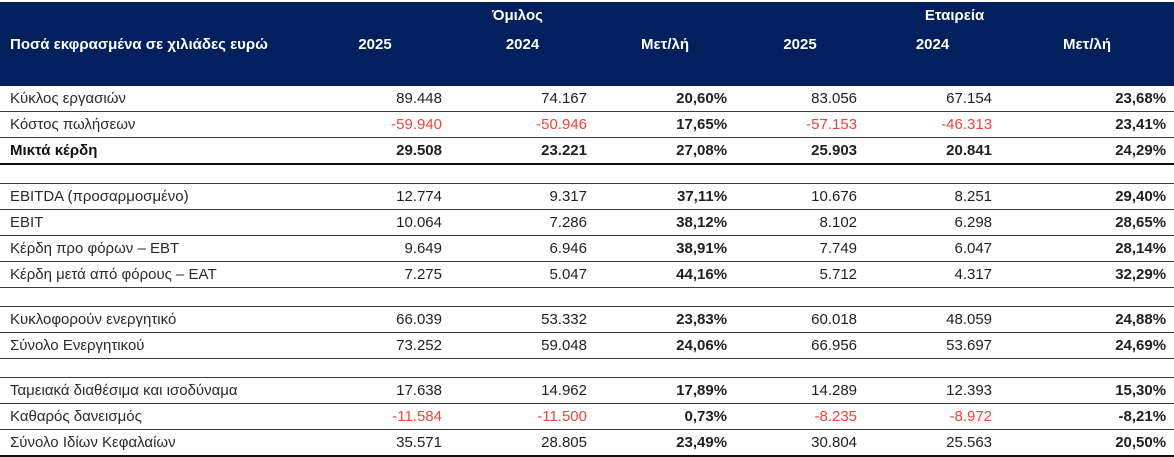 Image resolution: width=1174 pixels, height=457 pixels. Describe the element at coordinates (522, 416) in the screenshot. I see `cell-group-2024: -11.500` at that location.